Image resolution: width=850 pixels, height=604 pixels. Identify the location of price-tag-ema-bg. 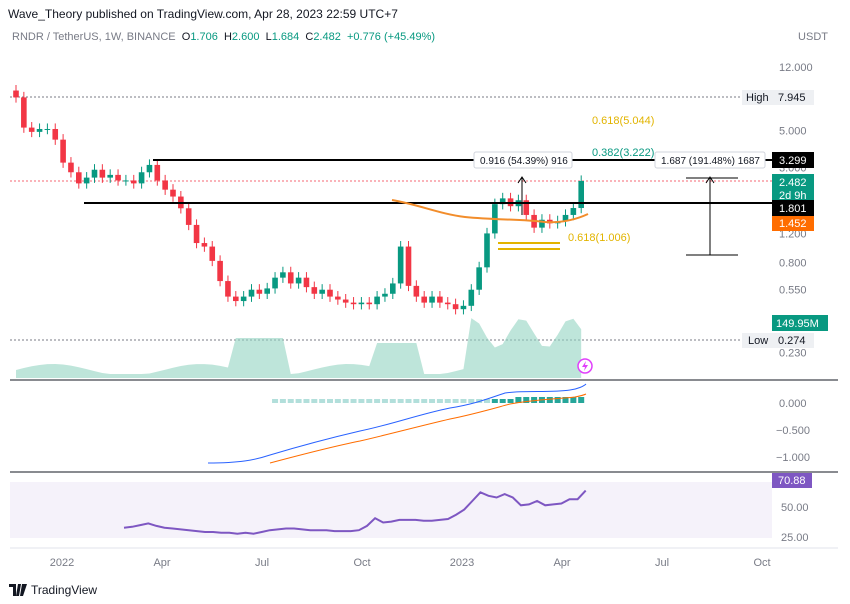
(793, 223).